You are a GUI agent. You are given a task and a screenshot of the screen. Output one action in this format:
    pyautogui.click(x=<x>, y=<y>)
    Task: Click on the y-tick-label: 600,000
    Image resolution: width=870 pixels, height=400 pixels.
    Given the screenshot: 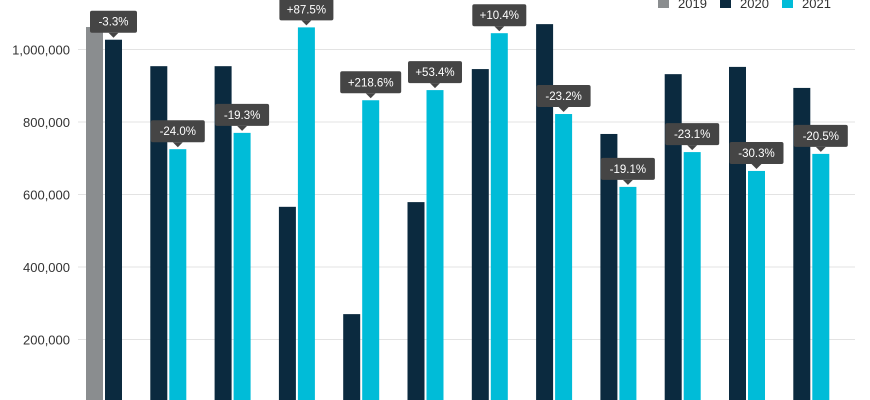 What is the action you would take?
    pyautogui.click(x=46, y=195)
    